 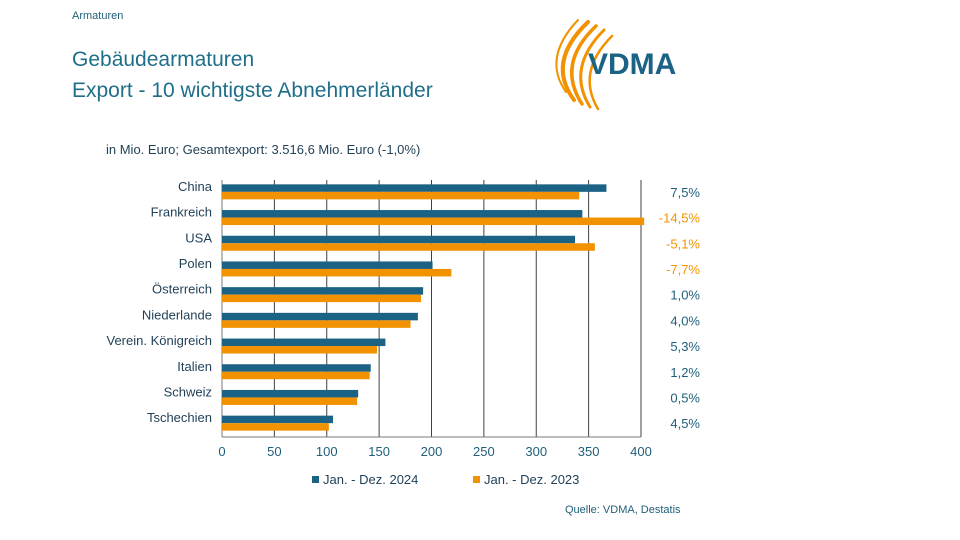 What do you see at coordinates (589, 451) in the screenshot?
I see `x-tick-label: 350` at bounding box center [589, 451].